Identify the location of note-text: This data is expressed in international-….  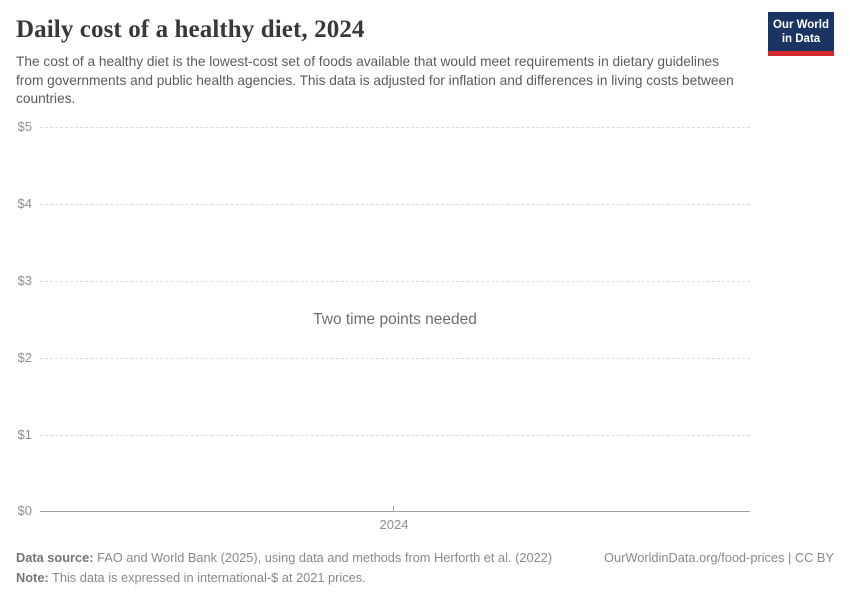
(207, 577).